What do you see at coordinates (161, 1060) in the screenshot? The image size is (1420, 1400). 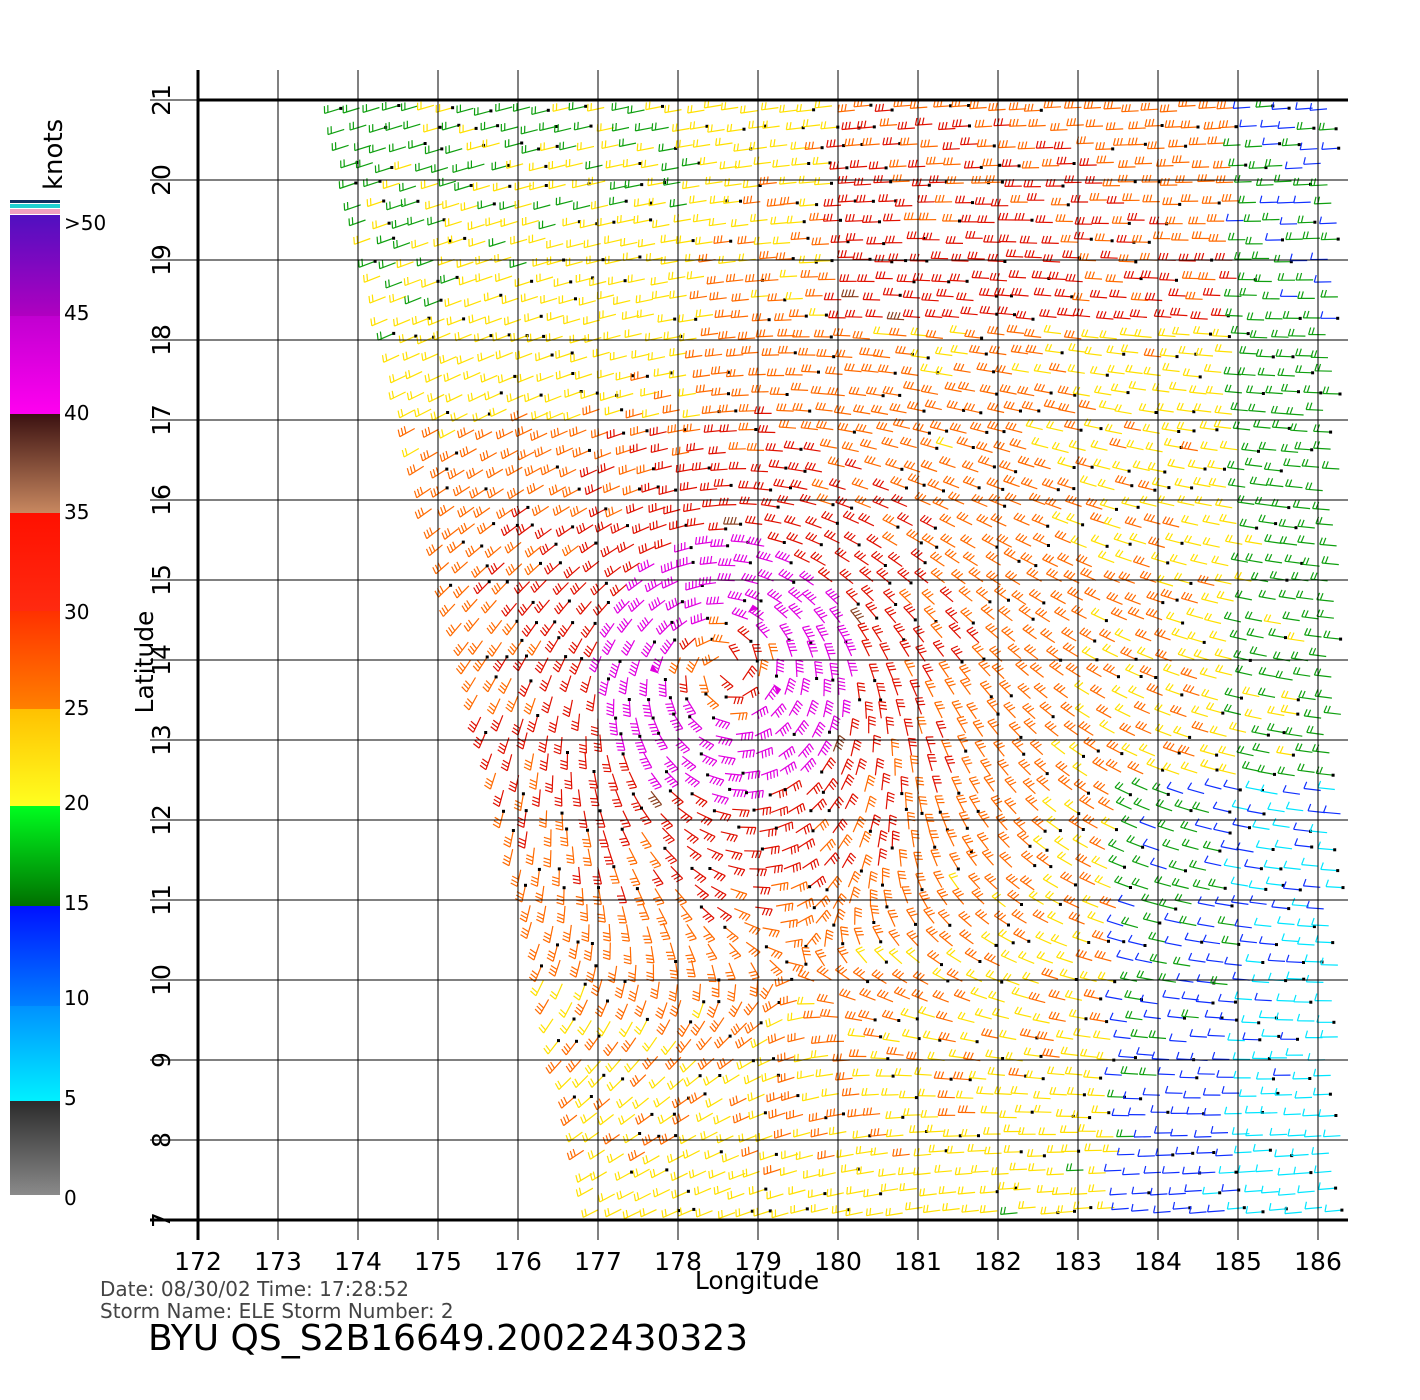 I see `y-tick-label: 9` at bounding box center [161, 1060].